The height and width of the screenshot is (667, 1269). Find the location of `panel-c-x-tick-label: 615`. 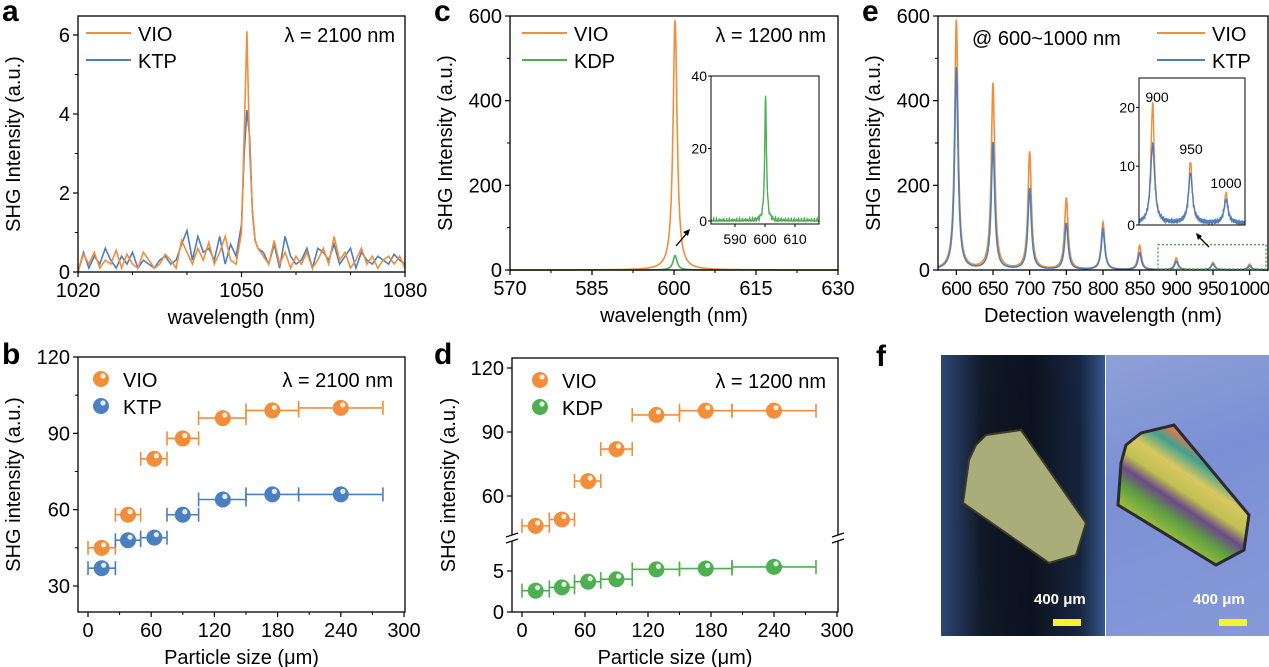

panel-c-x-tick-label: 615 is located at coordinates (755, 289).